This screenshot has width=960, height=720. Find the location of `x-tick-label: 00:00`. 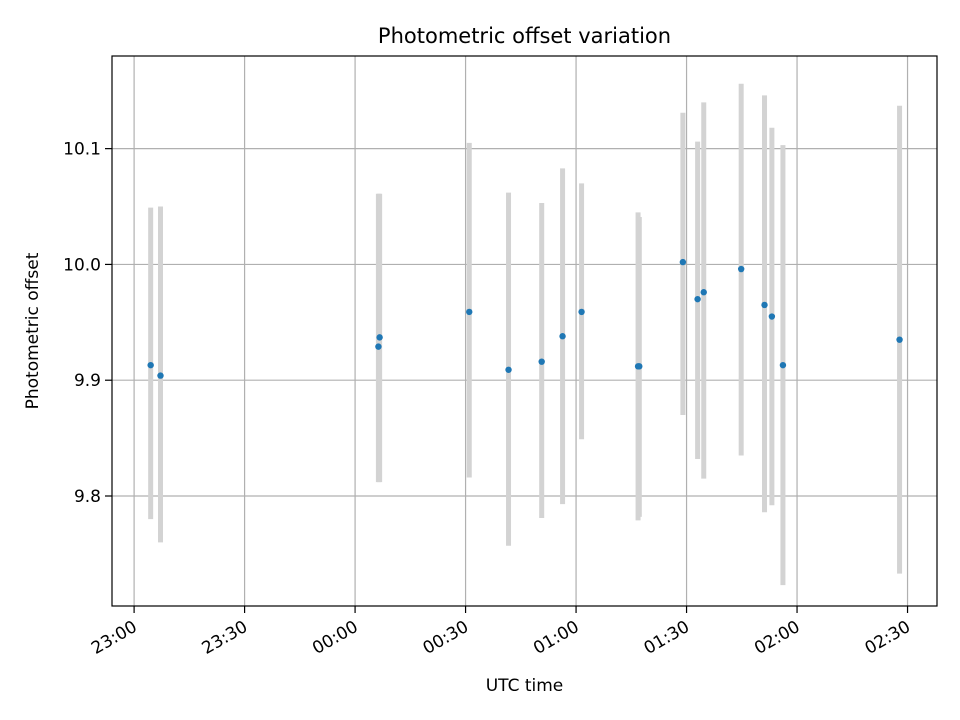

x-tick-label: 00:00 is located at coordinates (335, 638).